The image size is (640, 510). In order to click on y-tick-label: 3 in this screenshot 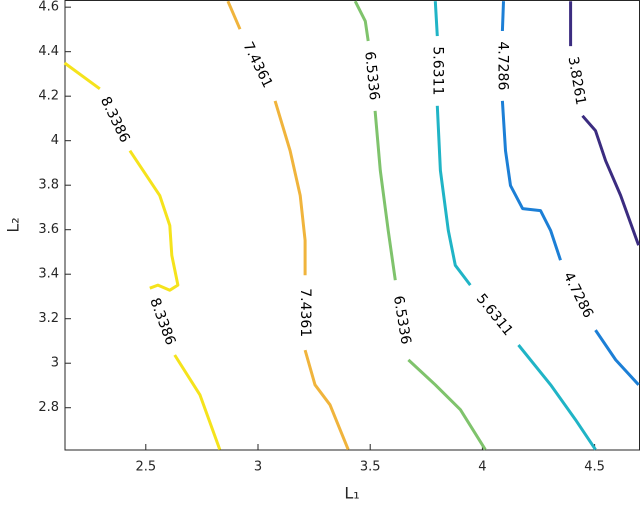, I will do `click(55, 363)`.